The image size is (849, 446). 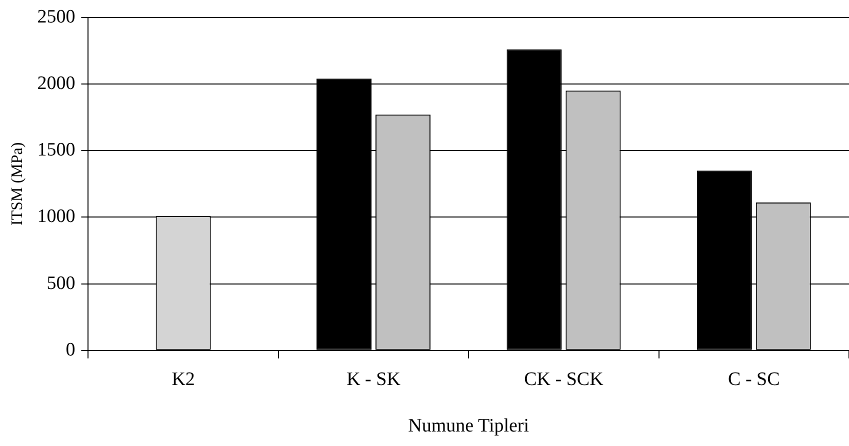 What do you see at coordinates (56, 17) in the screenshot?
I see `y-tick-label: 2500` at bounding box center [56, 17].